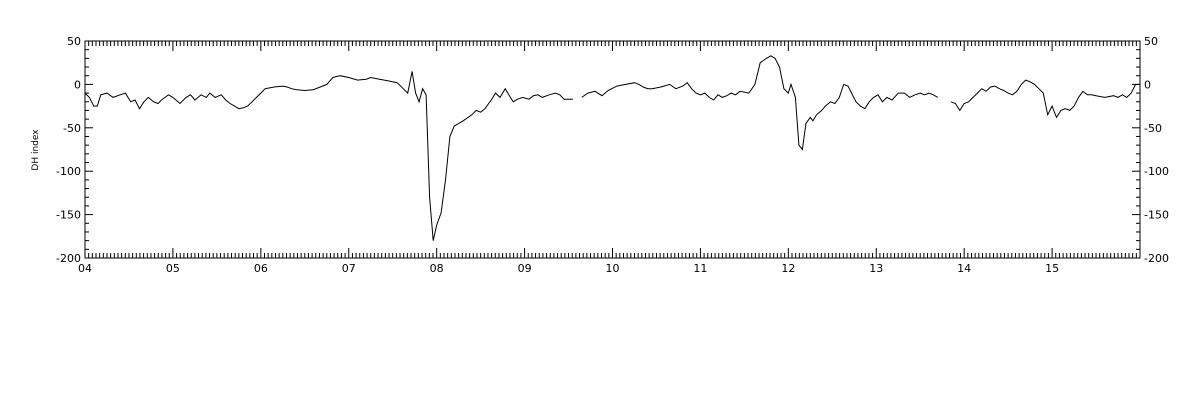 Image resolution: width=1200 pixels, height=400 pixels. What do you see at coordinates (876, 268) in the screenshot?
I see `x-tick-label: 13` at bounding box center [876, 268].